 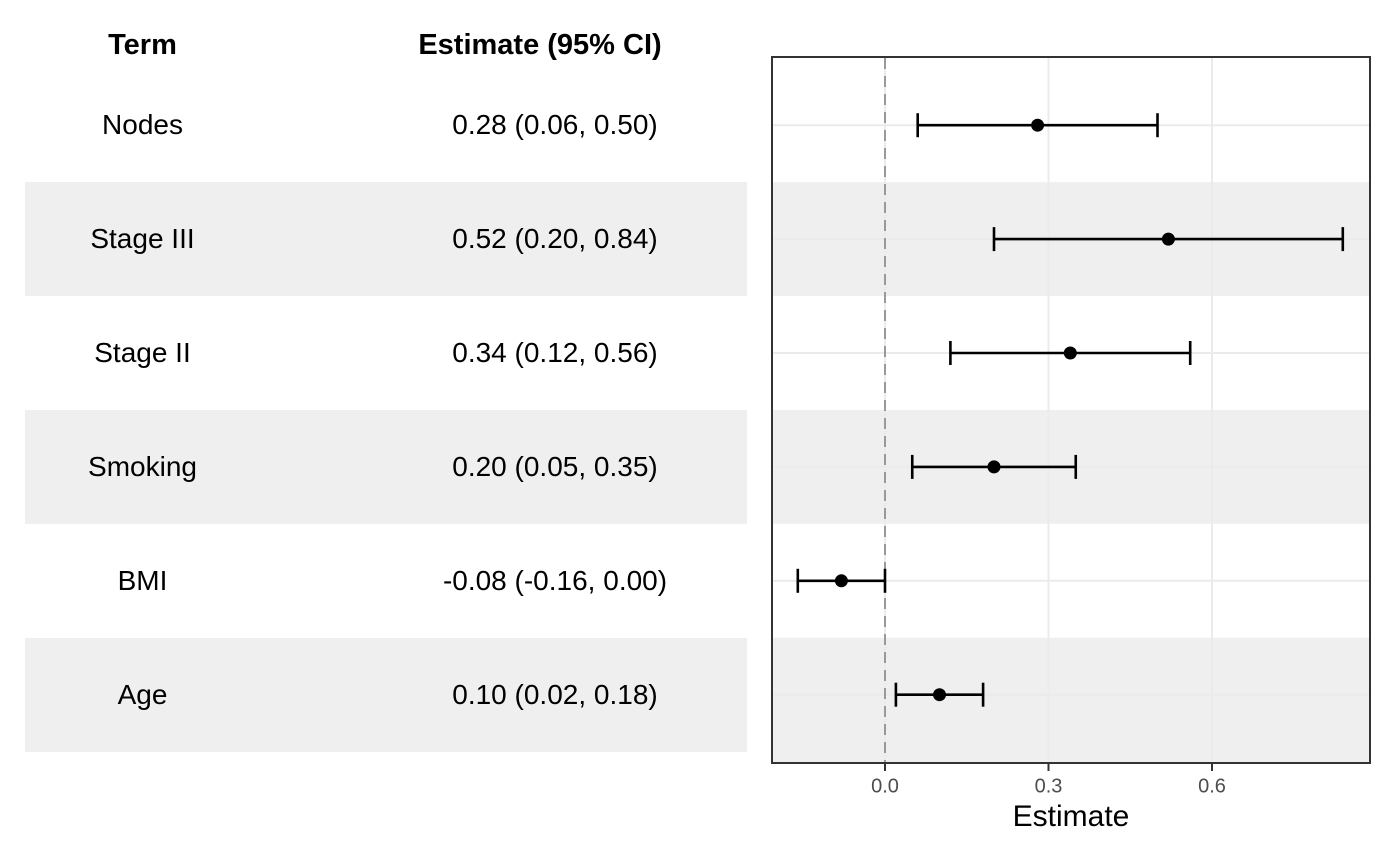 What do you see at coordinates (142, 580) in the screenshot?
I see `term-label: BMI` at bounding box center [142, 580].